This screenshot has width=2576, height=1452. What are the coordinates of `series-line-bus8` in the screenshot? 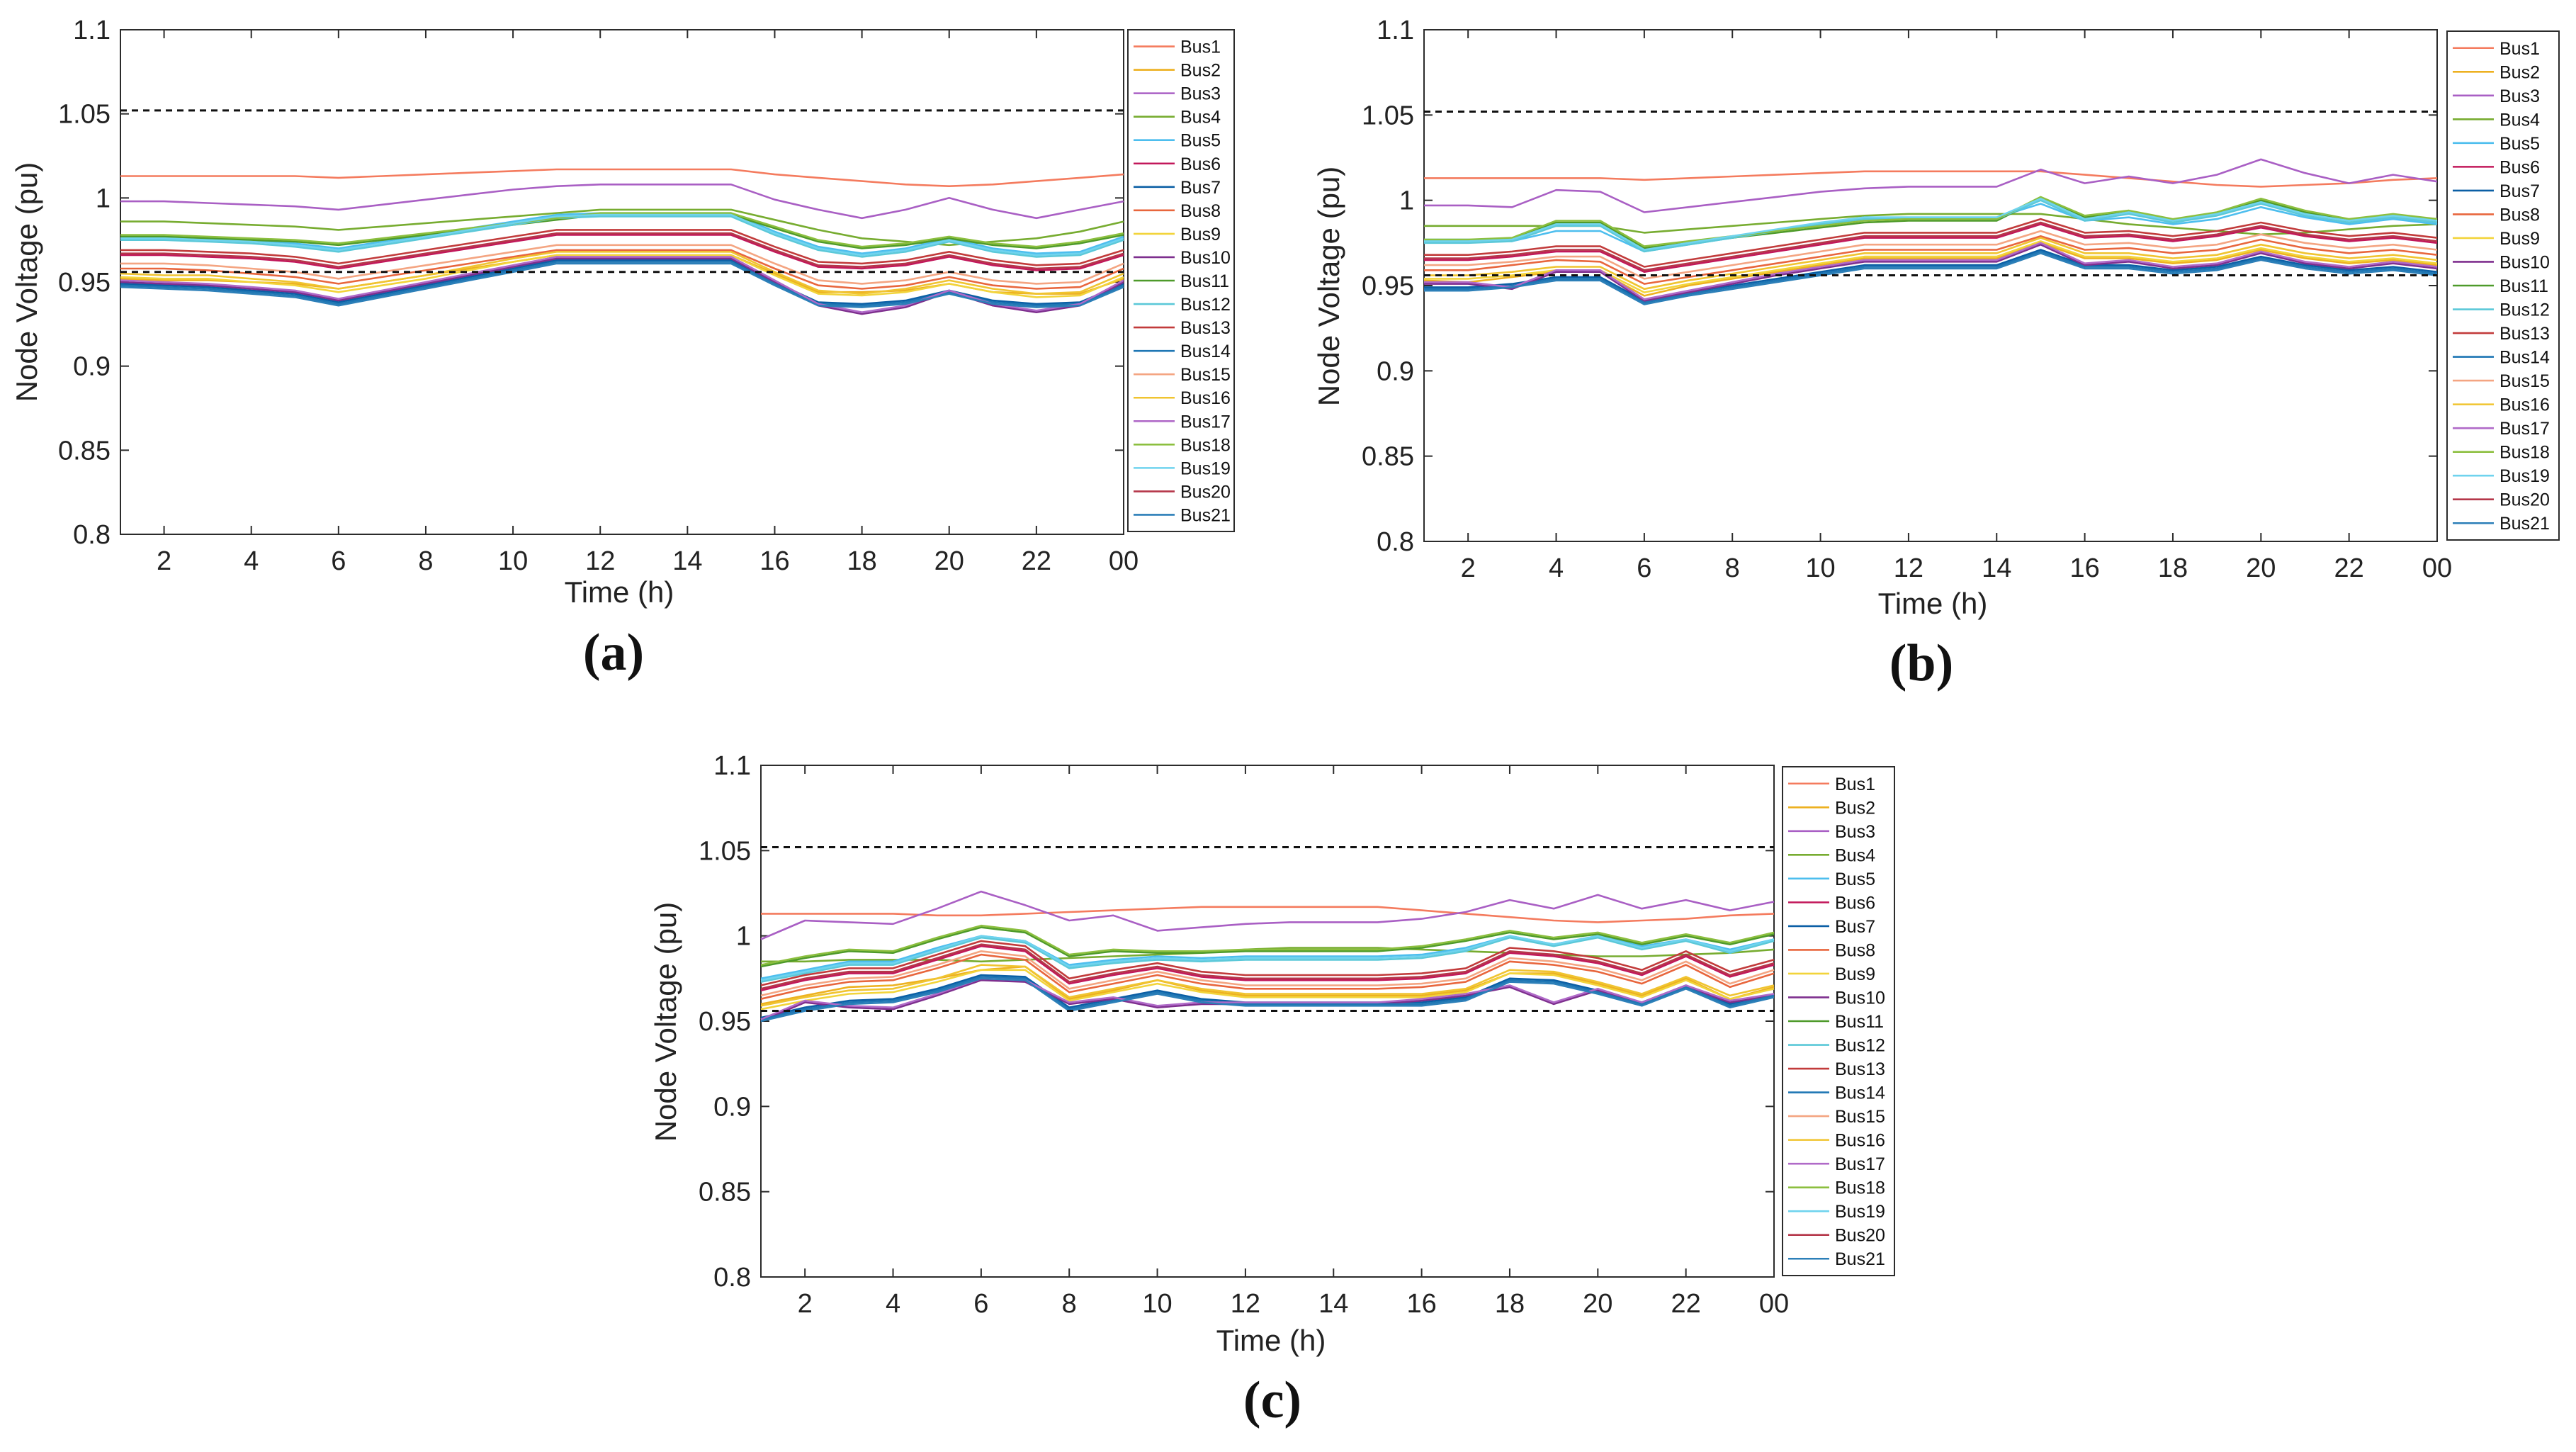 It's located at (622, 269).